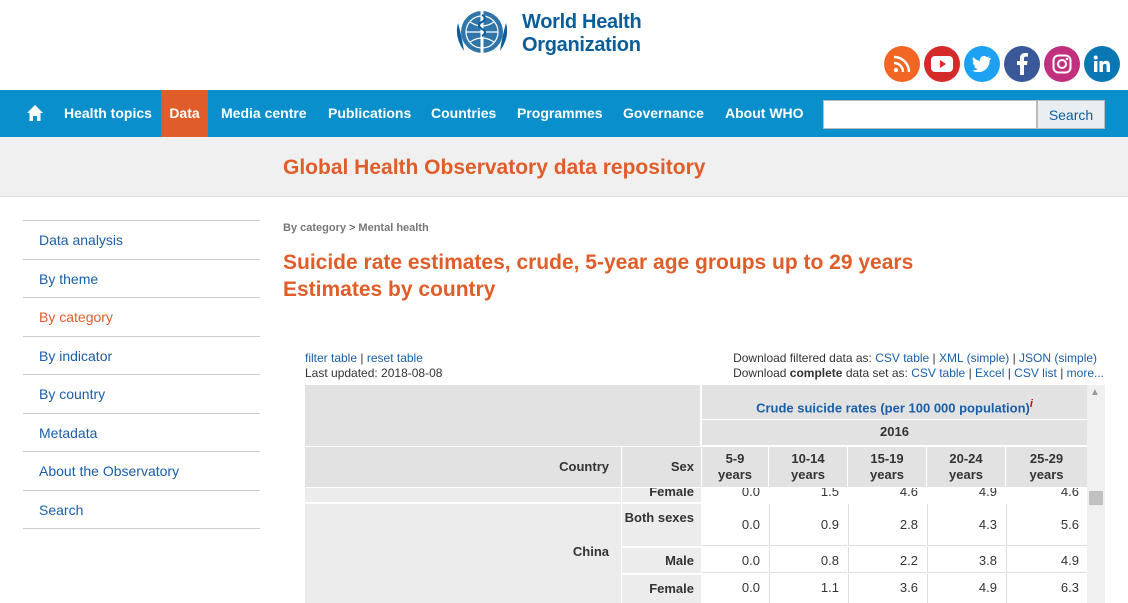 The image size is (1128, 603). Describe the element at coordinates (141, 510) in the screenshot. I see `sidebar-item-search: Search` at that location.